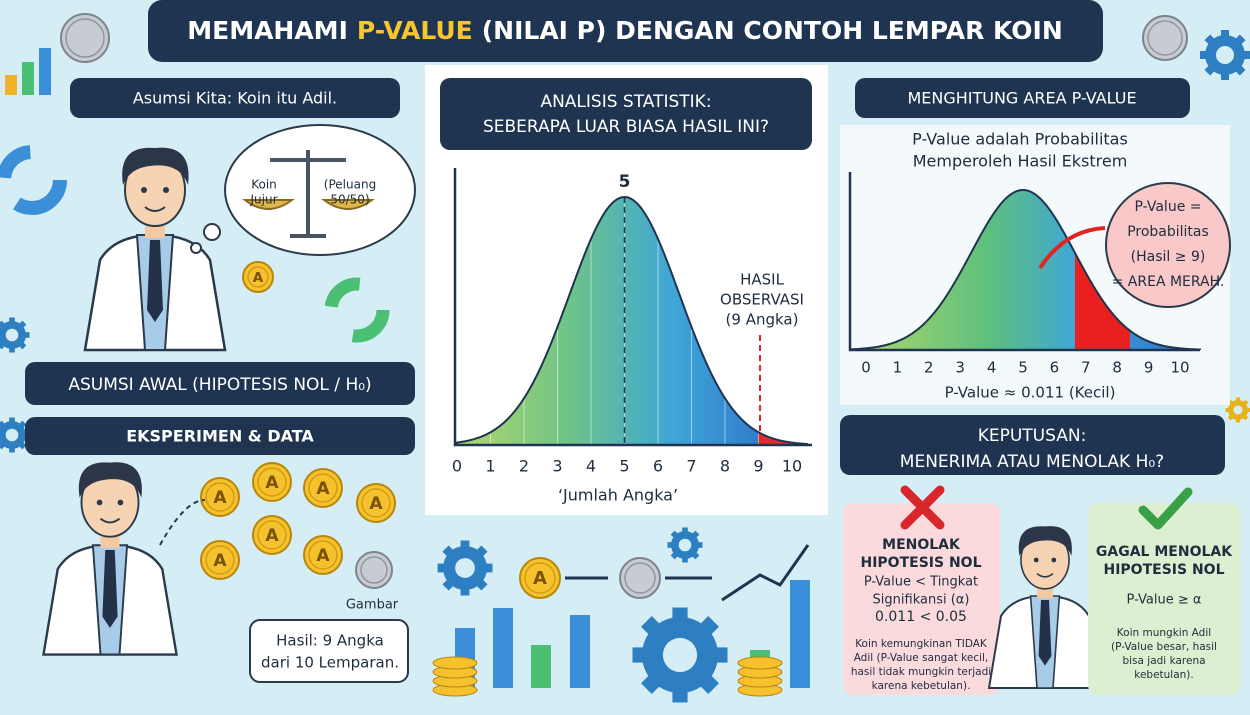 The image size is (1250, 715). Describe the element at coordinates (1163, 661) in the screenshot. I see `accept-explanation: bisa jadi karena` at that location.